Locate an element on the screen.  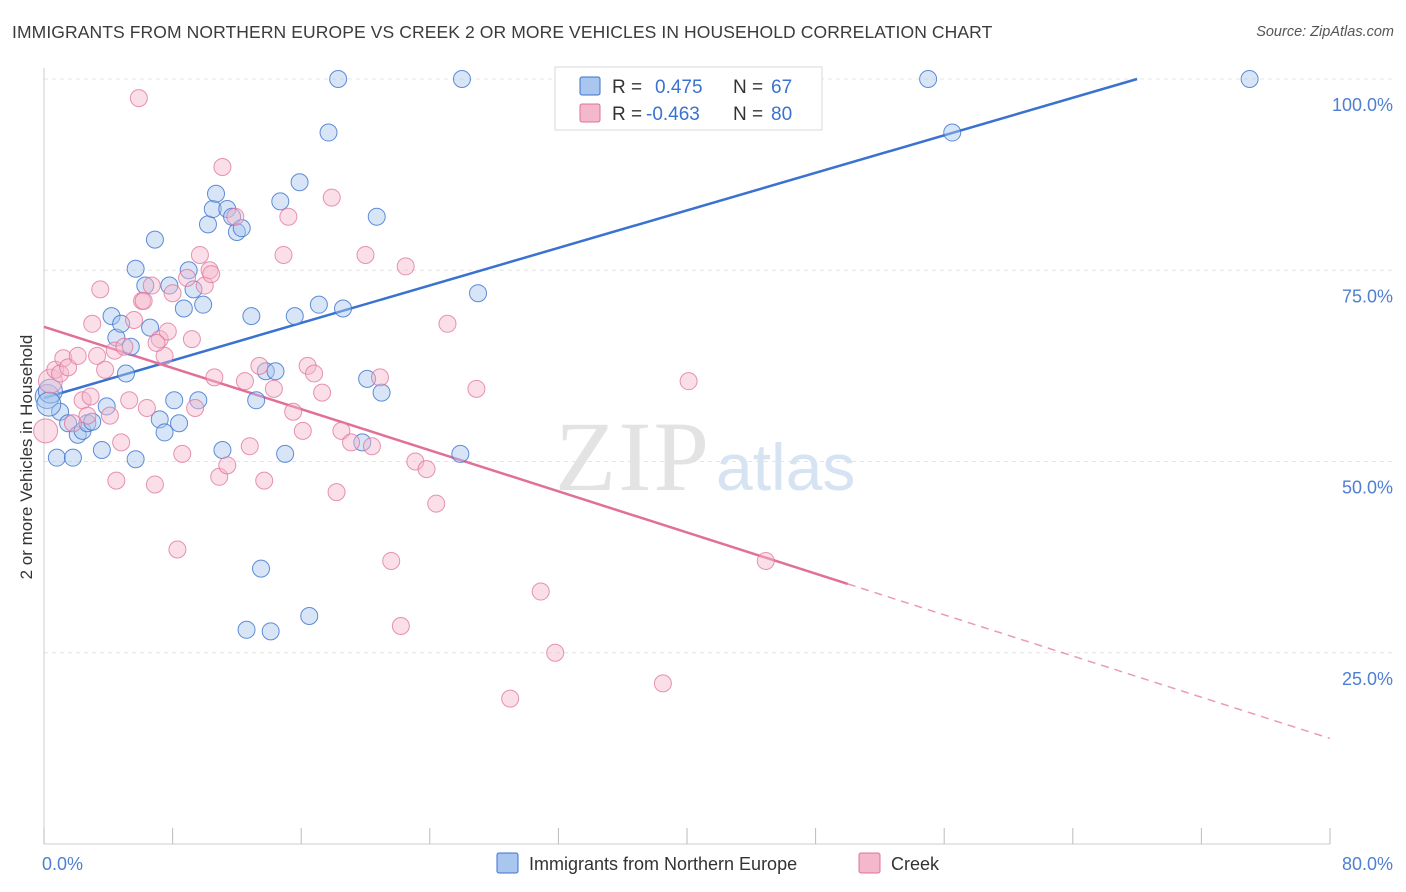
legend-r-value-2: -0.463 is located at coordinates (673, 114).